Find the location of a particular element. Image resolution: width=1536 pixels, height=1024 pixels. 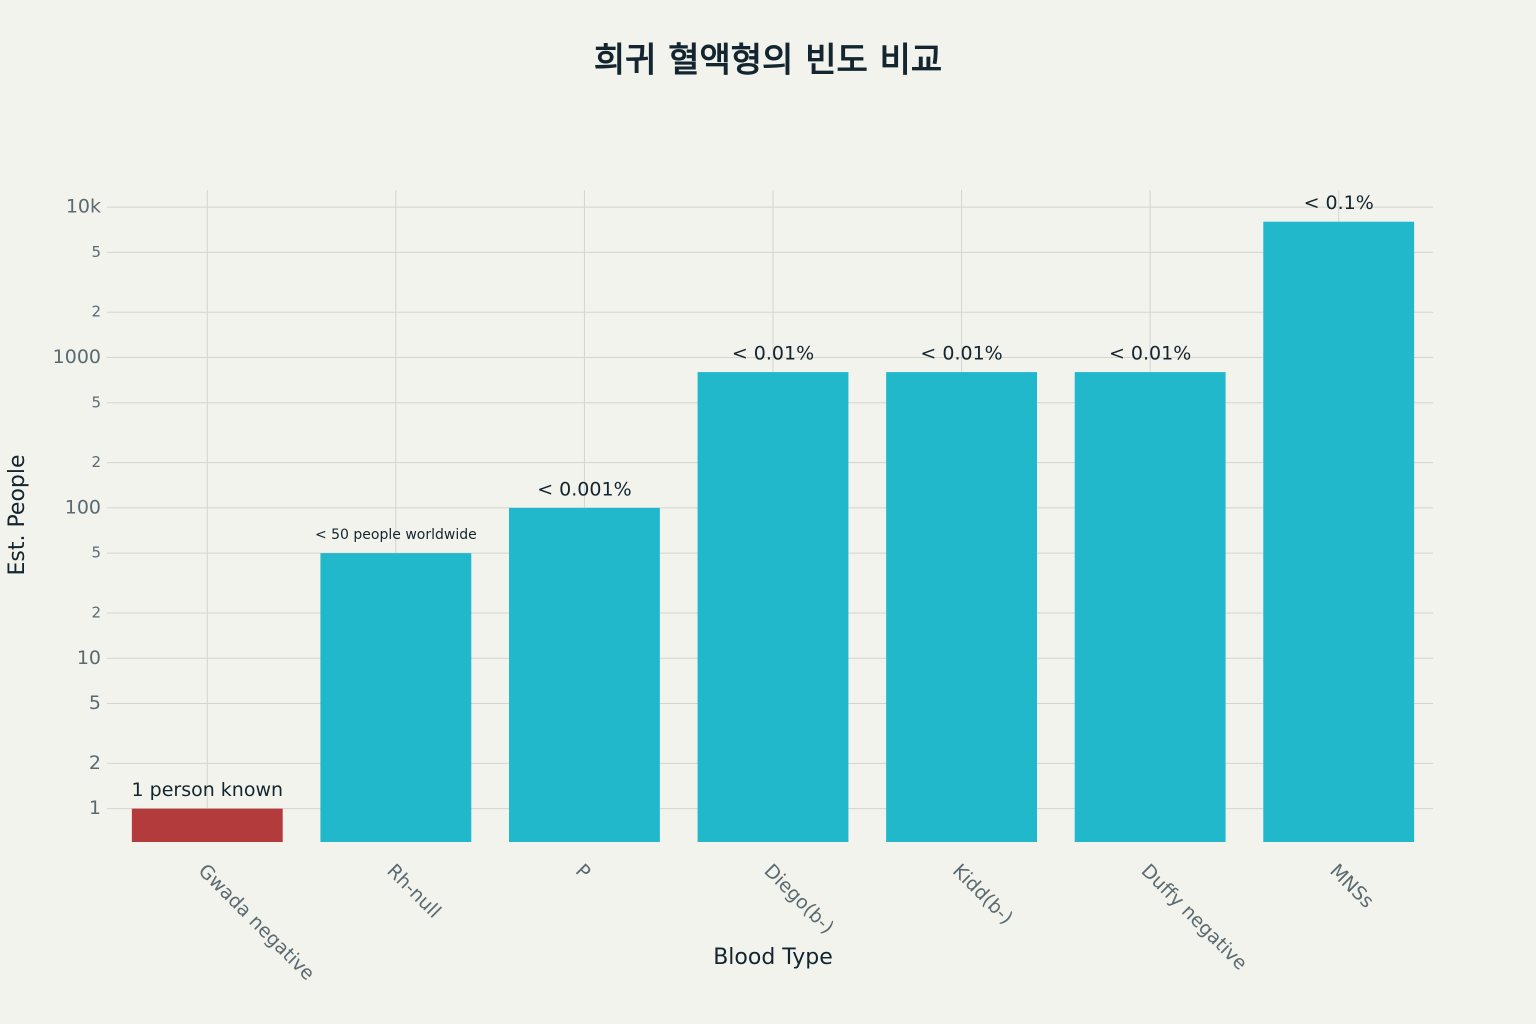

bar-annotation: < 0.001% is located at coordinates (584, 489).